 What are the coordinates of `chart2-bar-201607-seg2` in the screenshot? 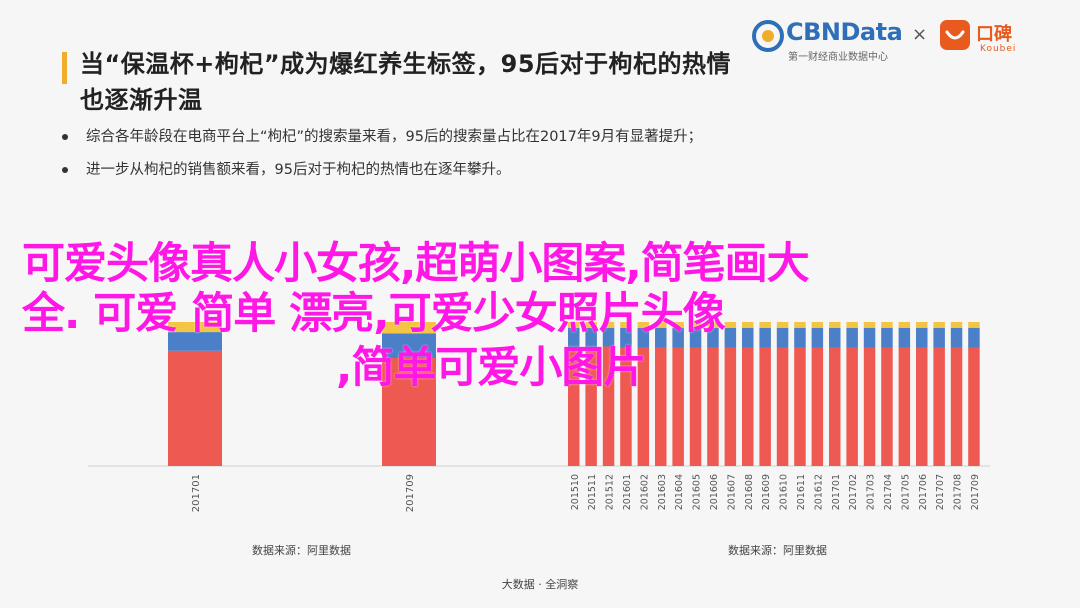 It's located at (730, 325).